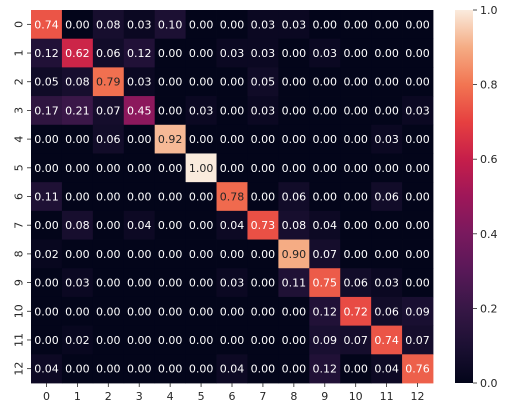  Describe the element at coordinates (46, 139) in the screenshot. I see `heatmap-cell-label-4-0: 0.00` at that location.